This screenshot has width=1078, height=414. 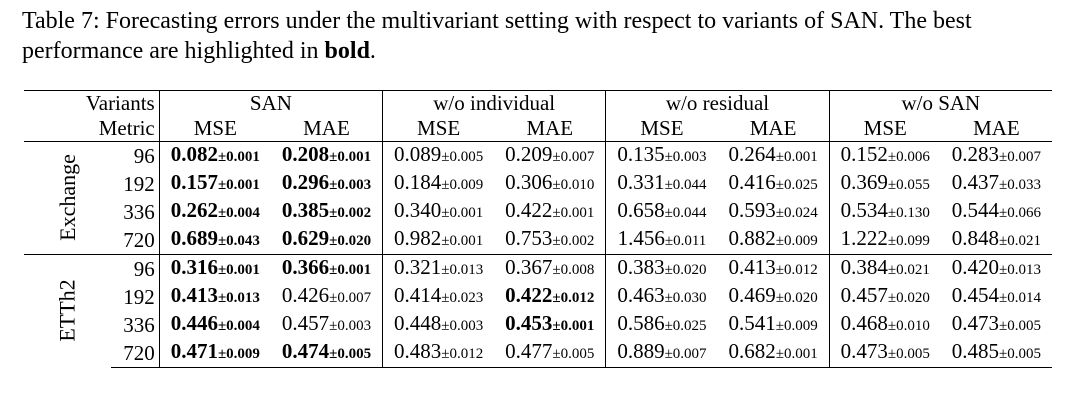 I want to click on metric-value-cell: 0.477±0.005, so click(x=550, y=353).